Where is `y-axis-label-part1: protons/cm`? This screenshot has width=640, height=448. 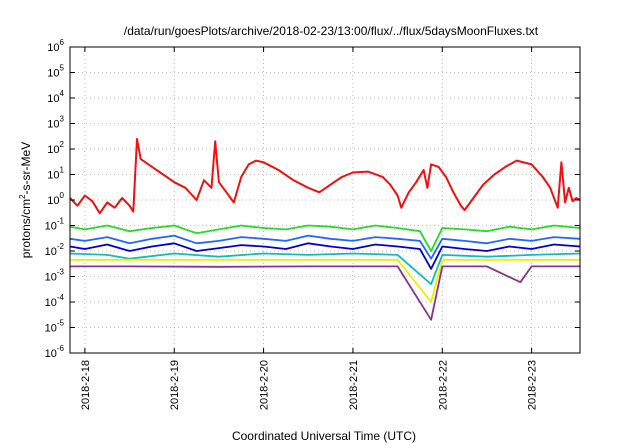
y-axis-label-part1: protons/cm is located at coordinates (26, 228).